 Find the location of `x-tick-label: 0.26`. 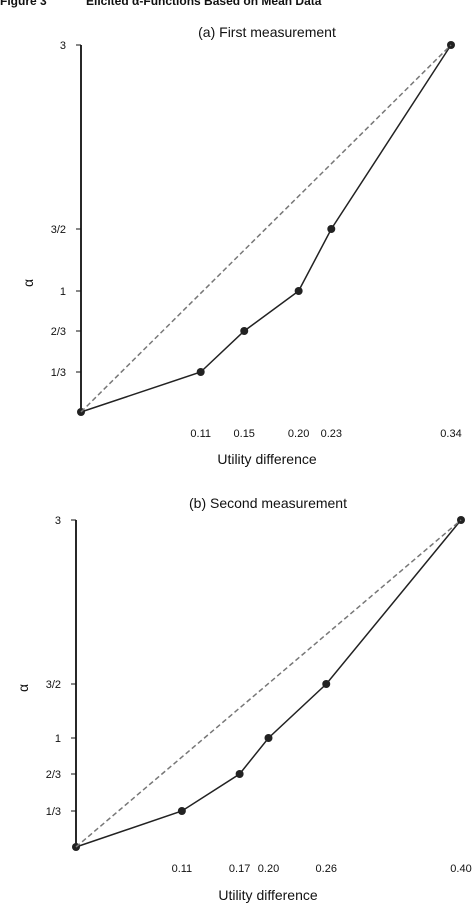

x-tick-label: 0.26 is located at coordinates (326, 869).